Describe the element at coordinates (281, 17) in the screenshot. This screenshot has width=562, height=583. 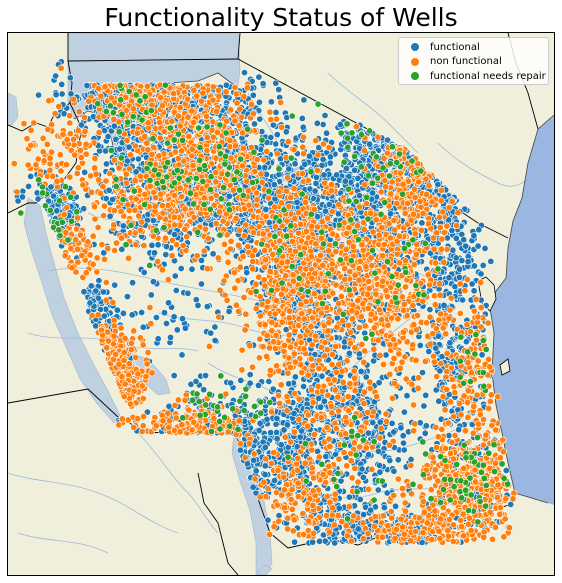
I see `chart-title: Functionality Status of Wells` at that location.